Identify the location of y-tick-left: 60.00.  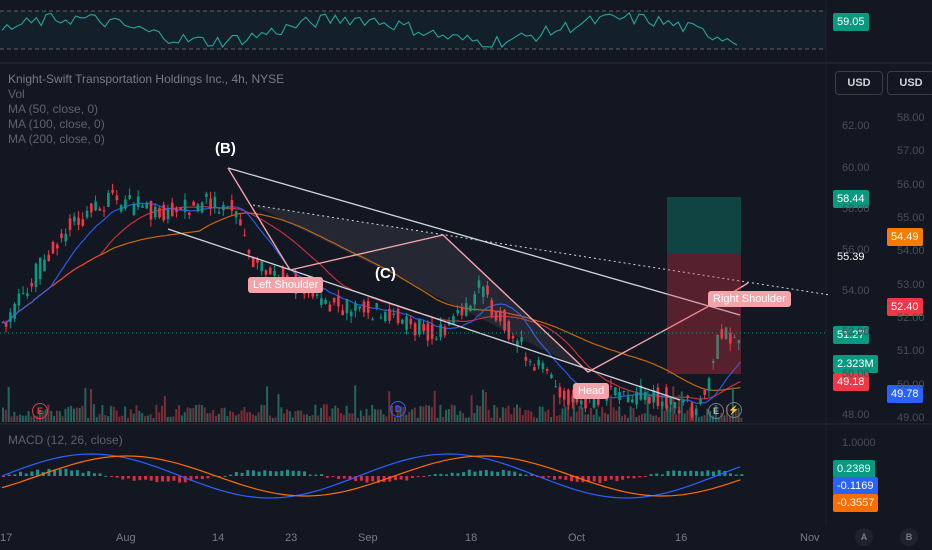
(856, 167).